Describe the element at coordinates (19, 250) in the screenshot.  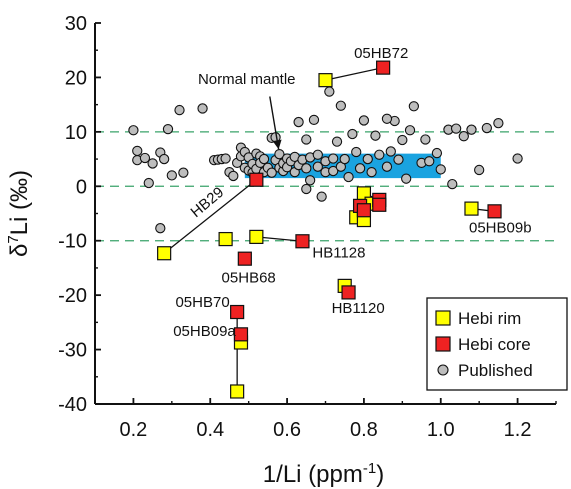
I see `y-axis-title-prefix: δ` at that location.